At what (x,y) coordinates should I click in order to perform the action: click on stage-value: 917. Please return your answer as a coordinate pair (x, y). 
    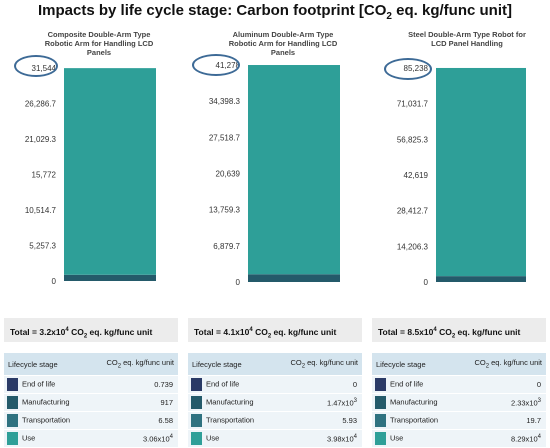
    Looking at the image, I should click on (132, 402).